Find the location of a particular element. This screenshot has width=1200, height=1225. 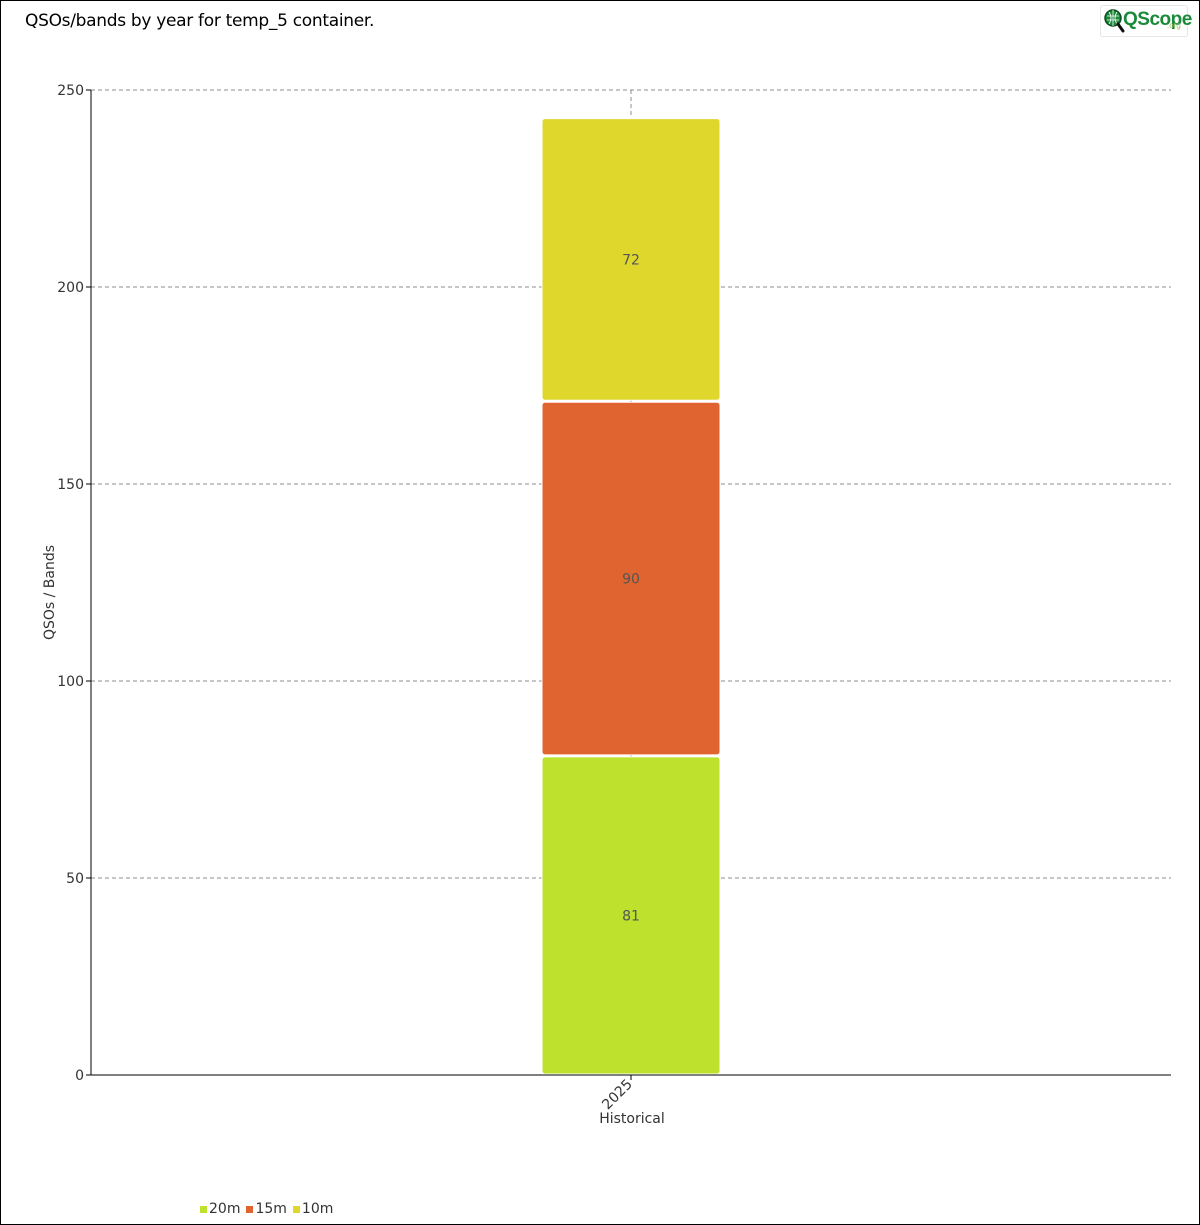

legend-label: 20m is located at coordinates (225, 1209).